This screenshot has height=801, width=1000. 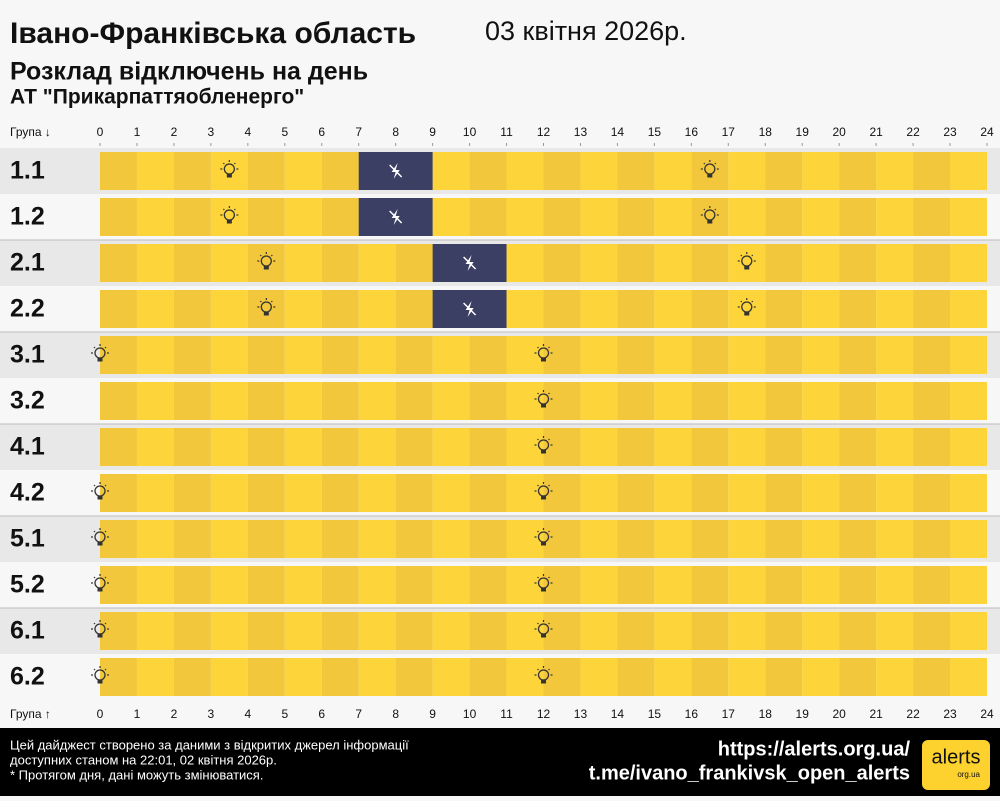 I want to click on outage-icon, so click(x=396, y=217).